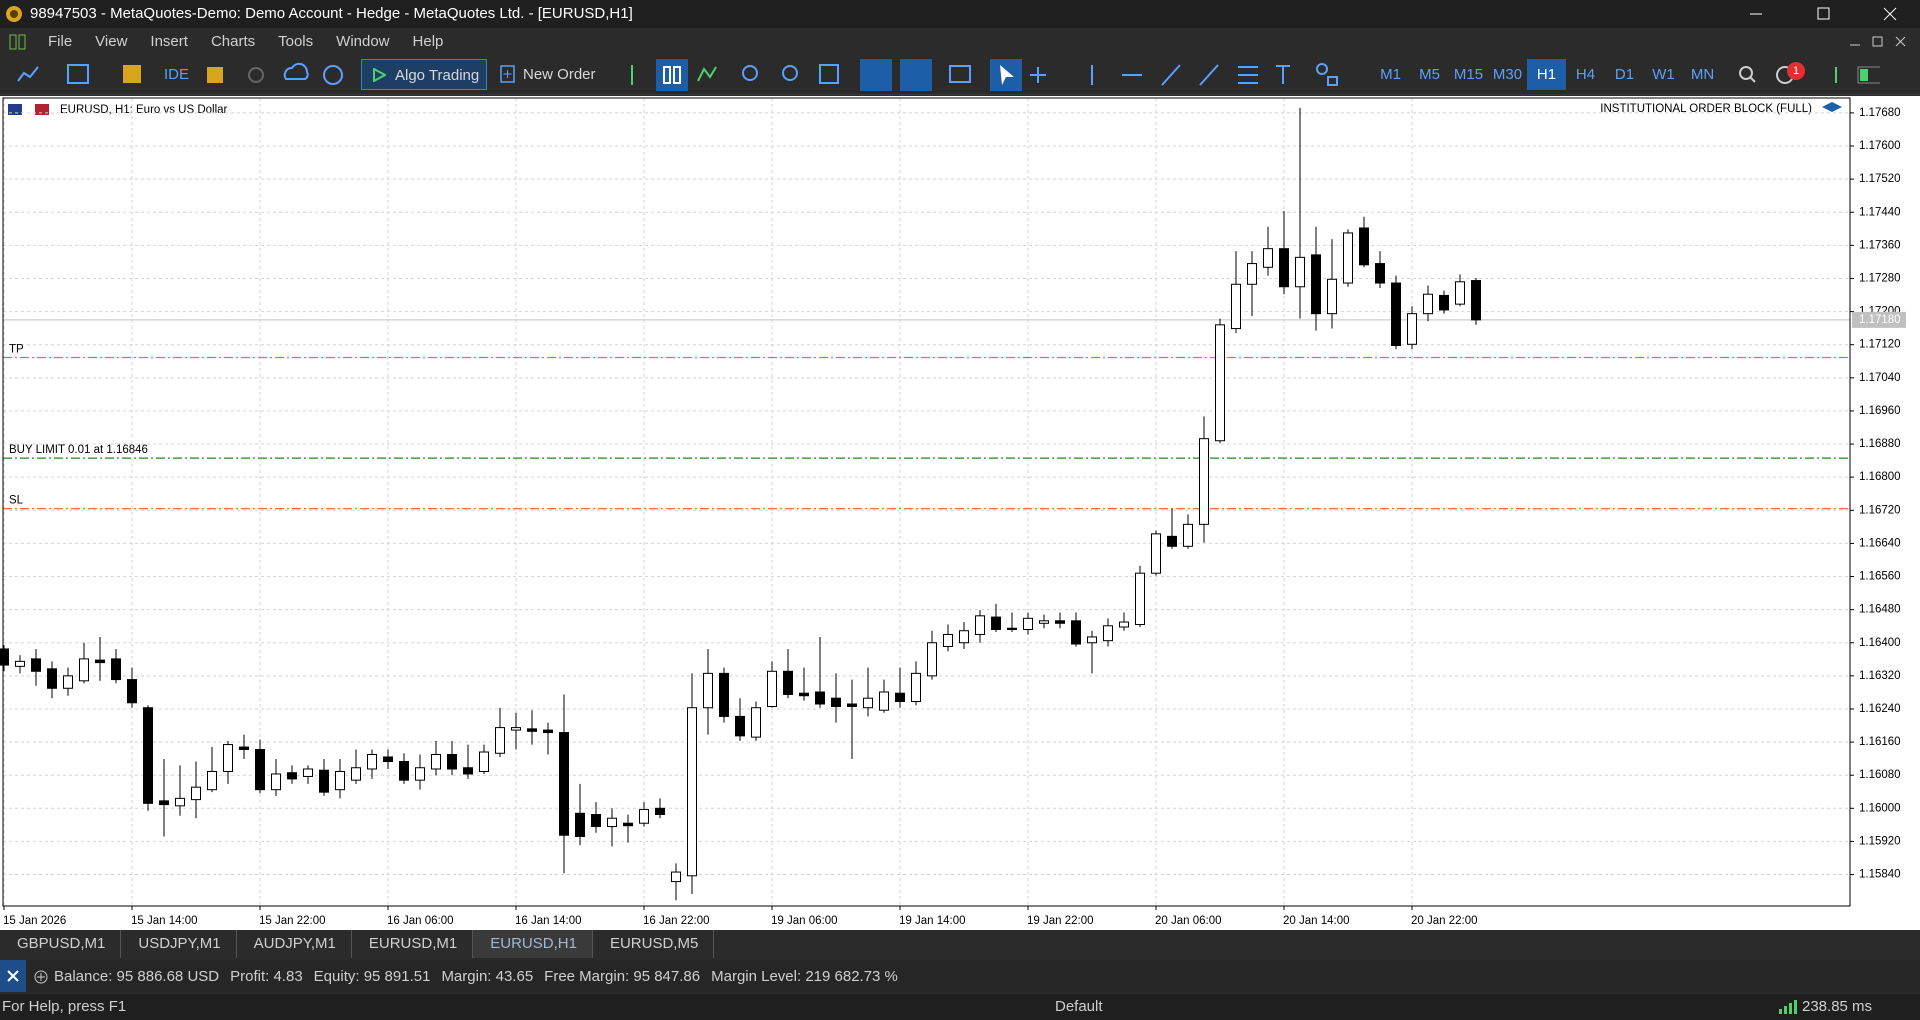 This screenshot has width=1920, height=1020. What do you see at coordinates (1468, 74) in the screenshot?
I see `timeframe-button: M15` at bounding box center [1468, 74].